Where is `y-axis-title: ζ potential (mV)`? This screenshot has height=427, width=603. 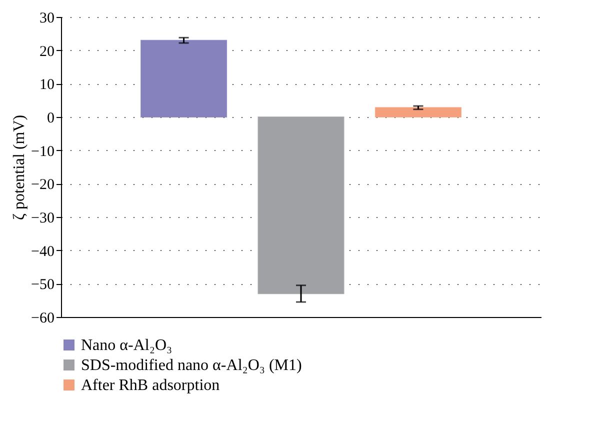 y-axis-title: ζ potential (mV) is located at coordinates (19, 167).